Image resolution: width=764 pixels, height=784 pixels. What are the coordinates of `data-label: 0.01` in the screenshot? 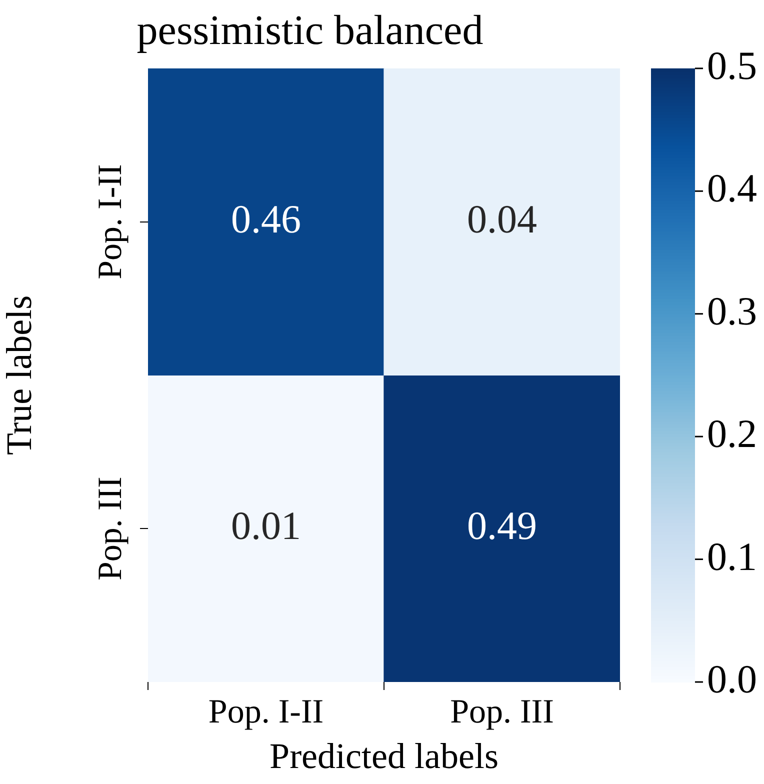 It's located at (266, 525).